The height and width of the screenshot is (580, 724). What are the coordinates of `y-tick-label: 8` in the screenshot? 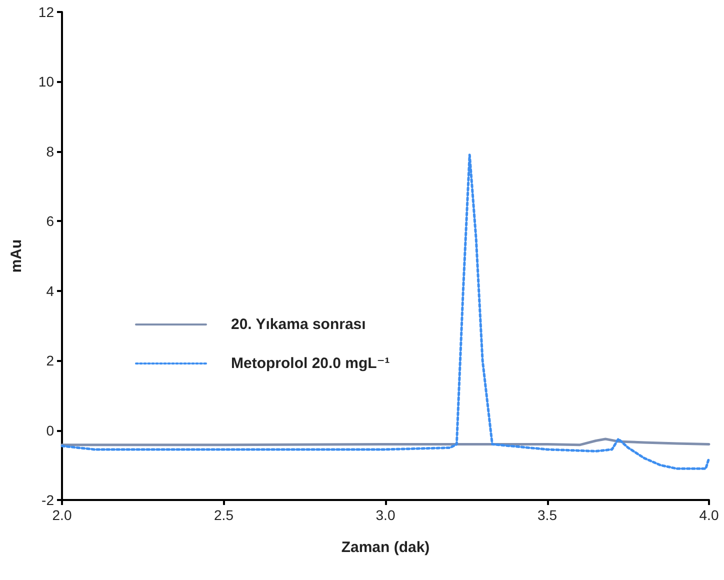 It's located at (50, 151).